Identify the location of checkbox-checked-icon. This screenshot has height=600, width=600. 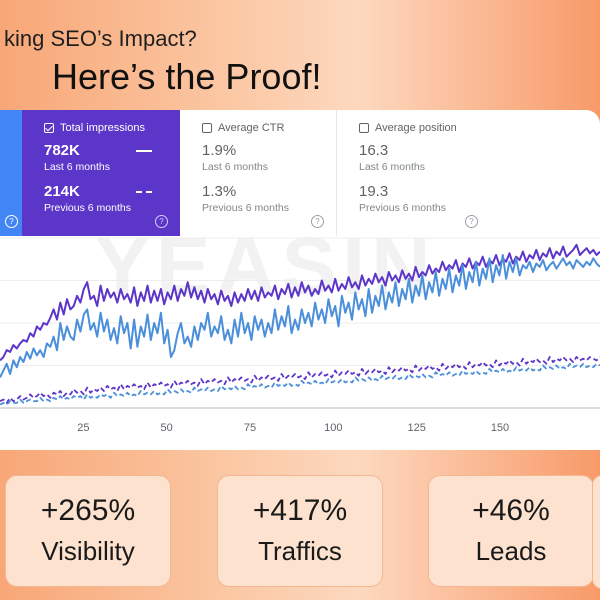
(49, 128).